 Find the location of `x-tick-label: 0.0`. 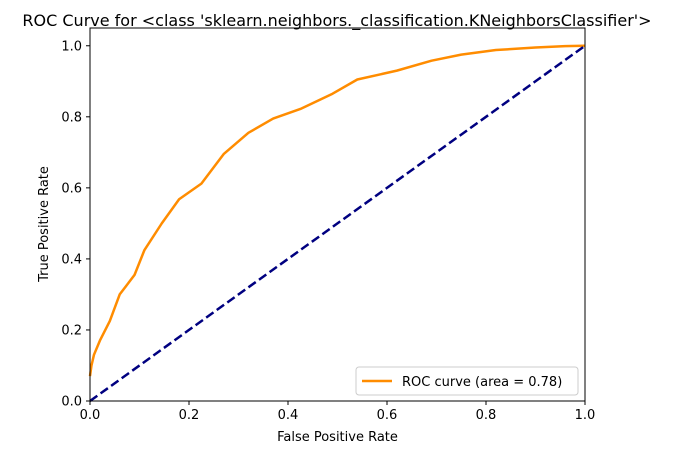

x-tick-label: 0.0 is located at coordinates (90, 415).